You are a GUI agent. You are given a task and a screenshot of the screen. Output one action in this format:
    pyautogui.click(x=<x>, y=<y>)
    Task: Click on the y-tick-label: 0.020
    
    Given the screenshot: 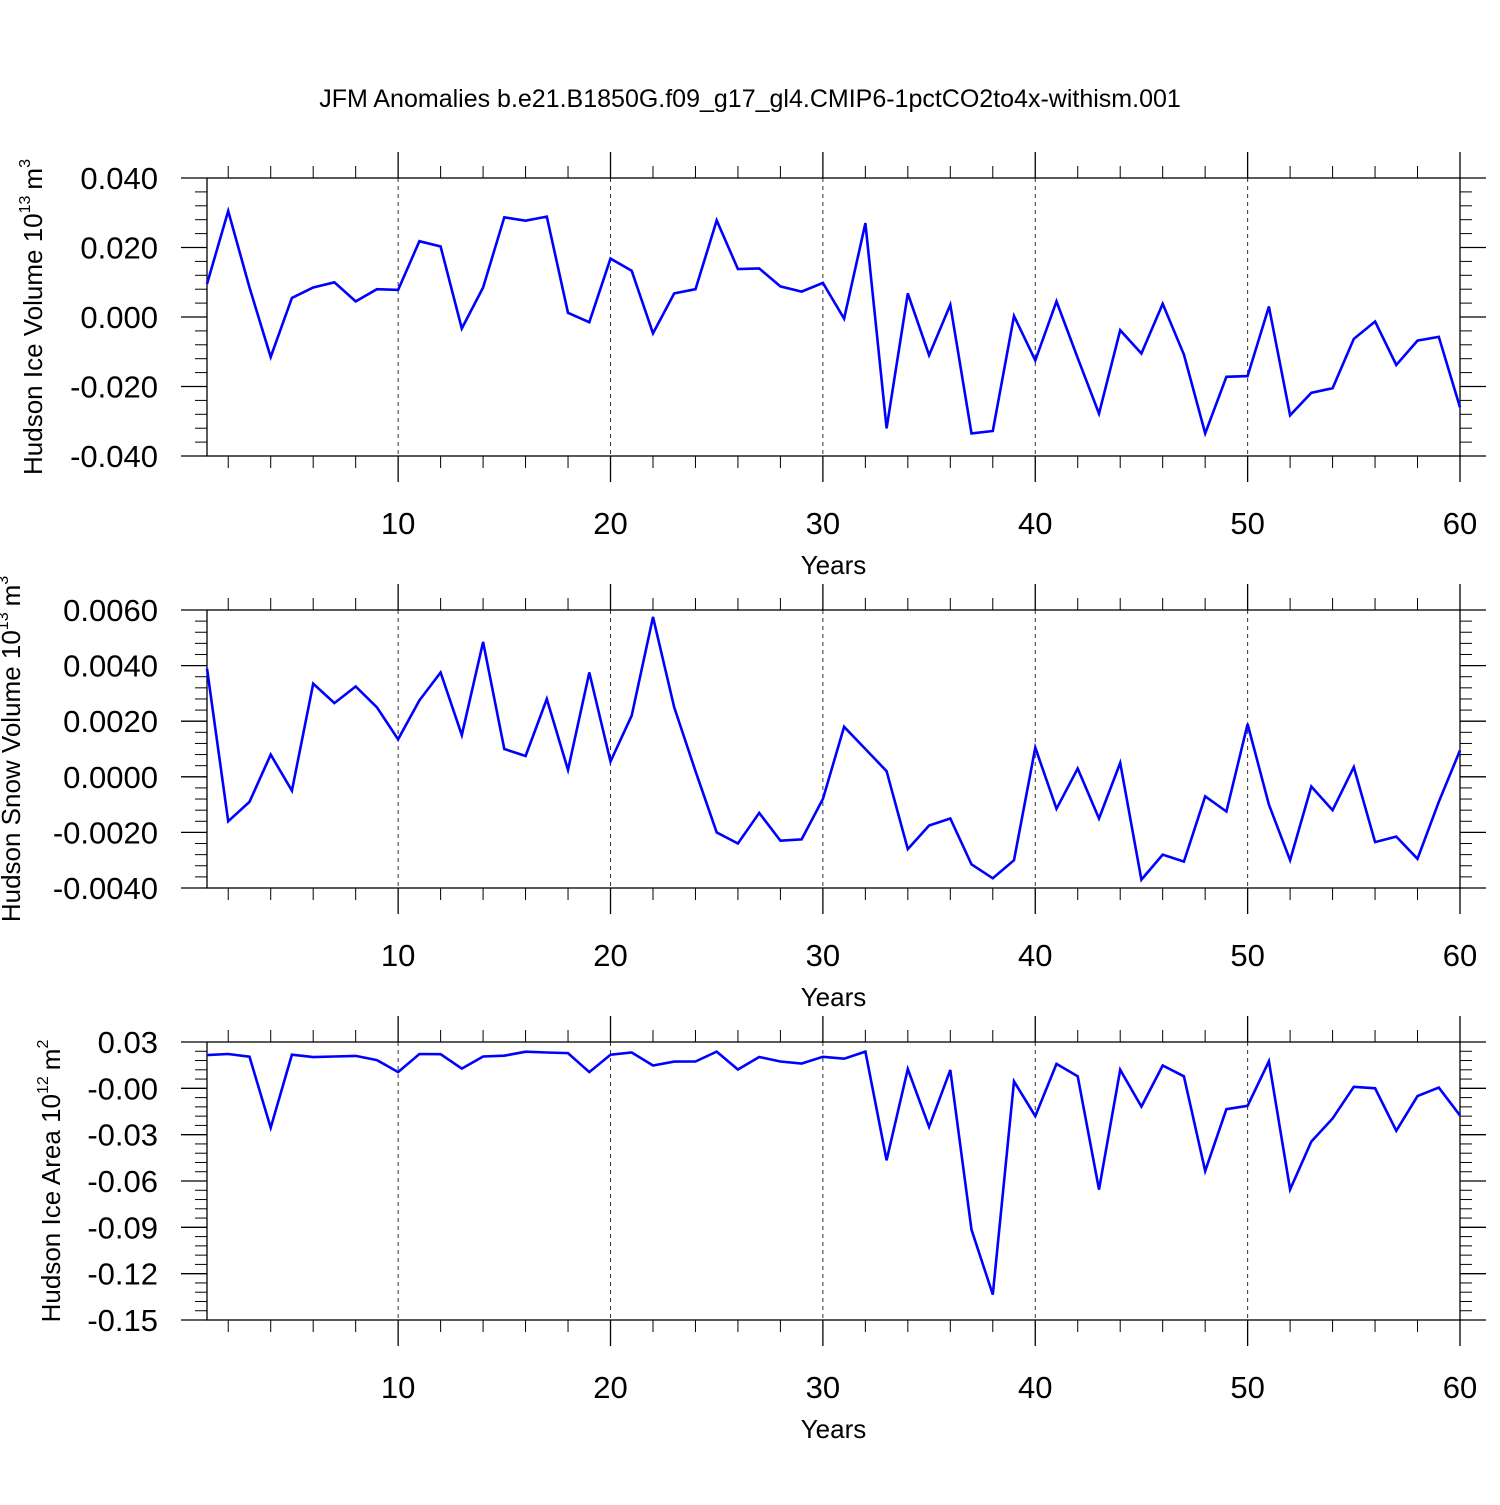 What is the action you would take?
    pyautogui.click(x=119, y=248)
    